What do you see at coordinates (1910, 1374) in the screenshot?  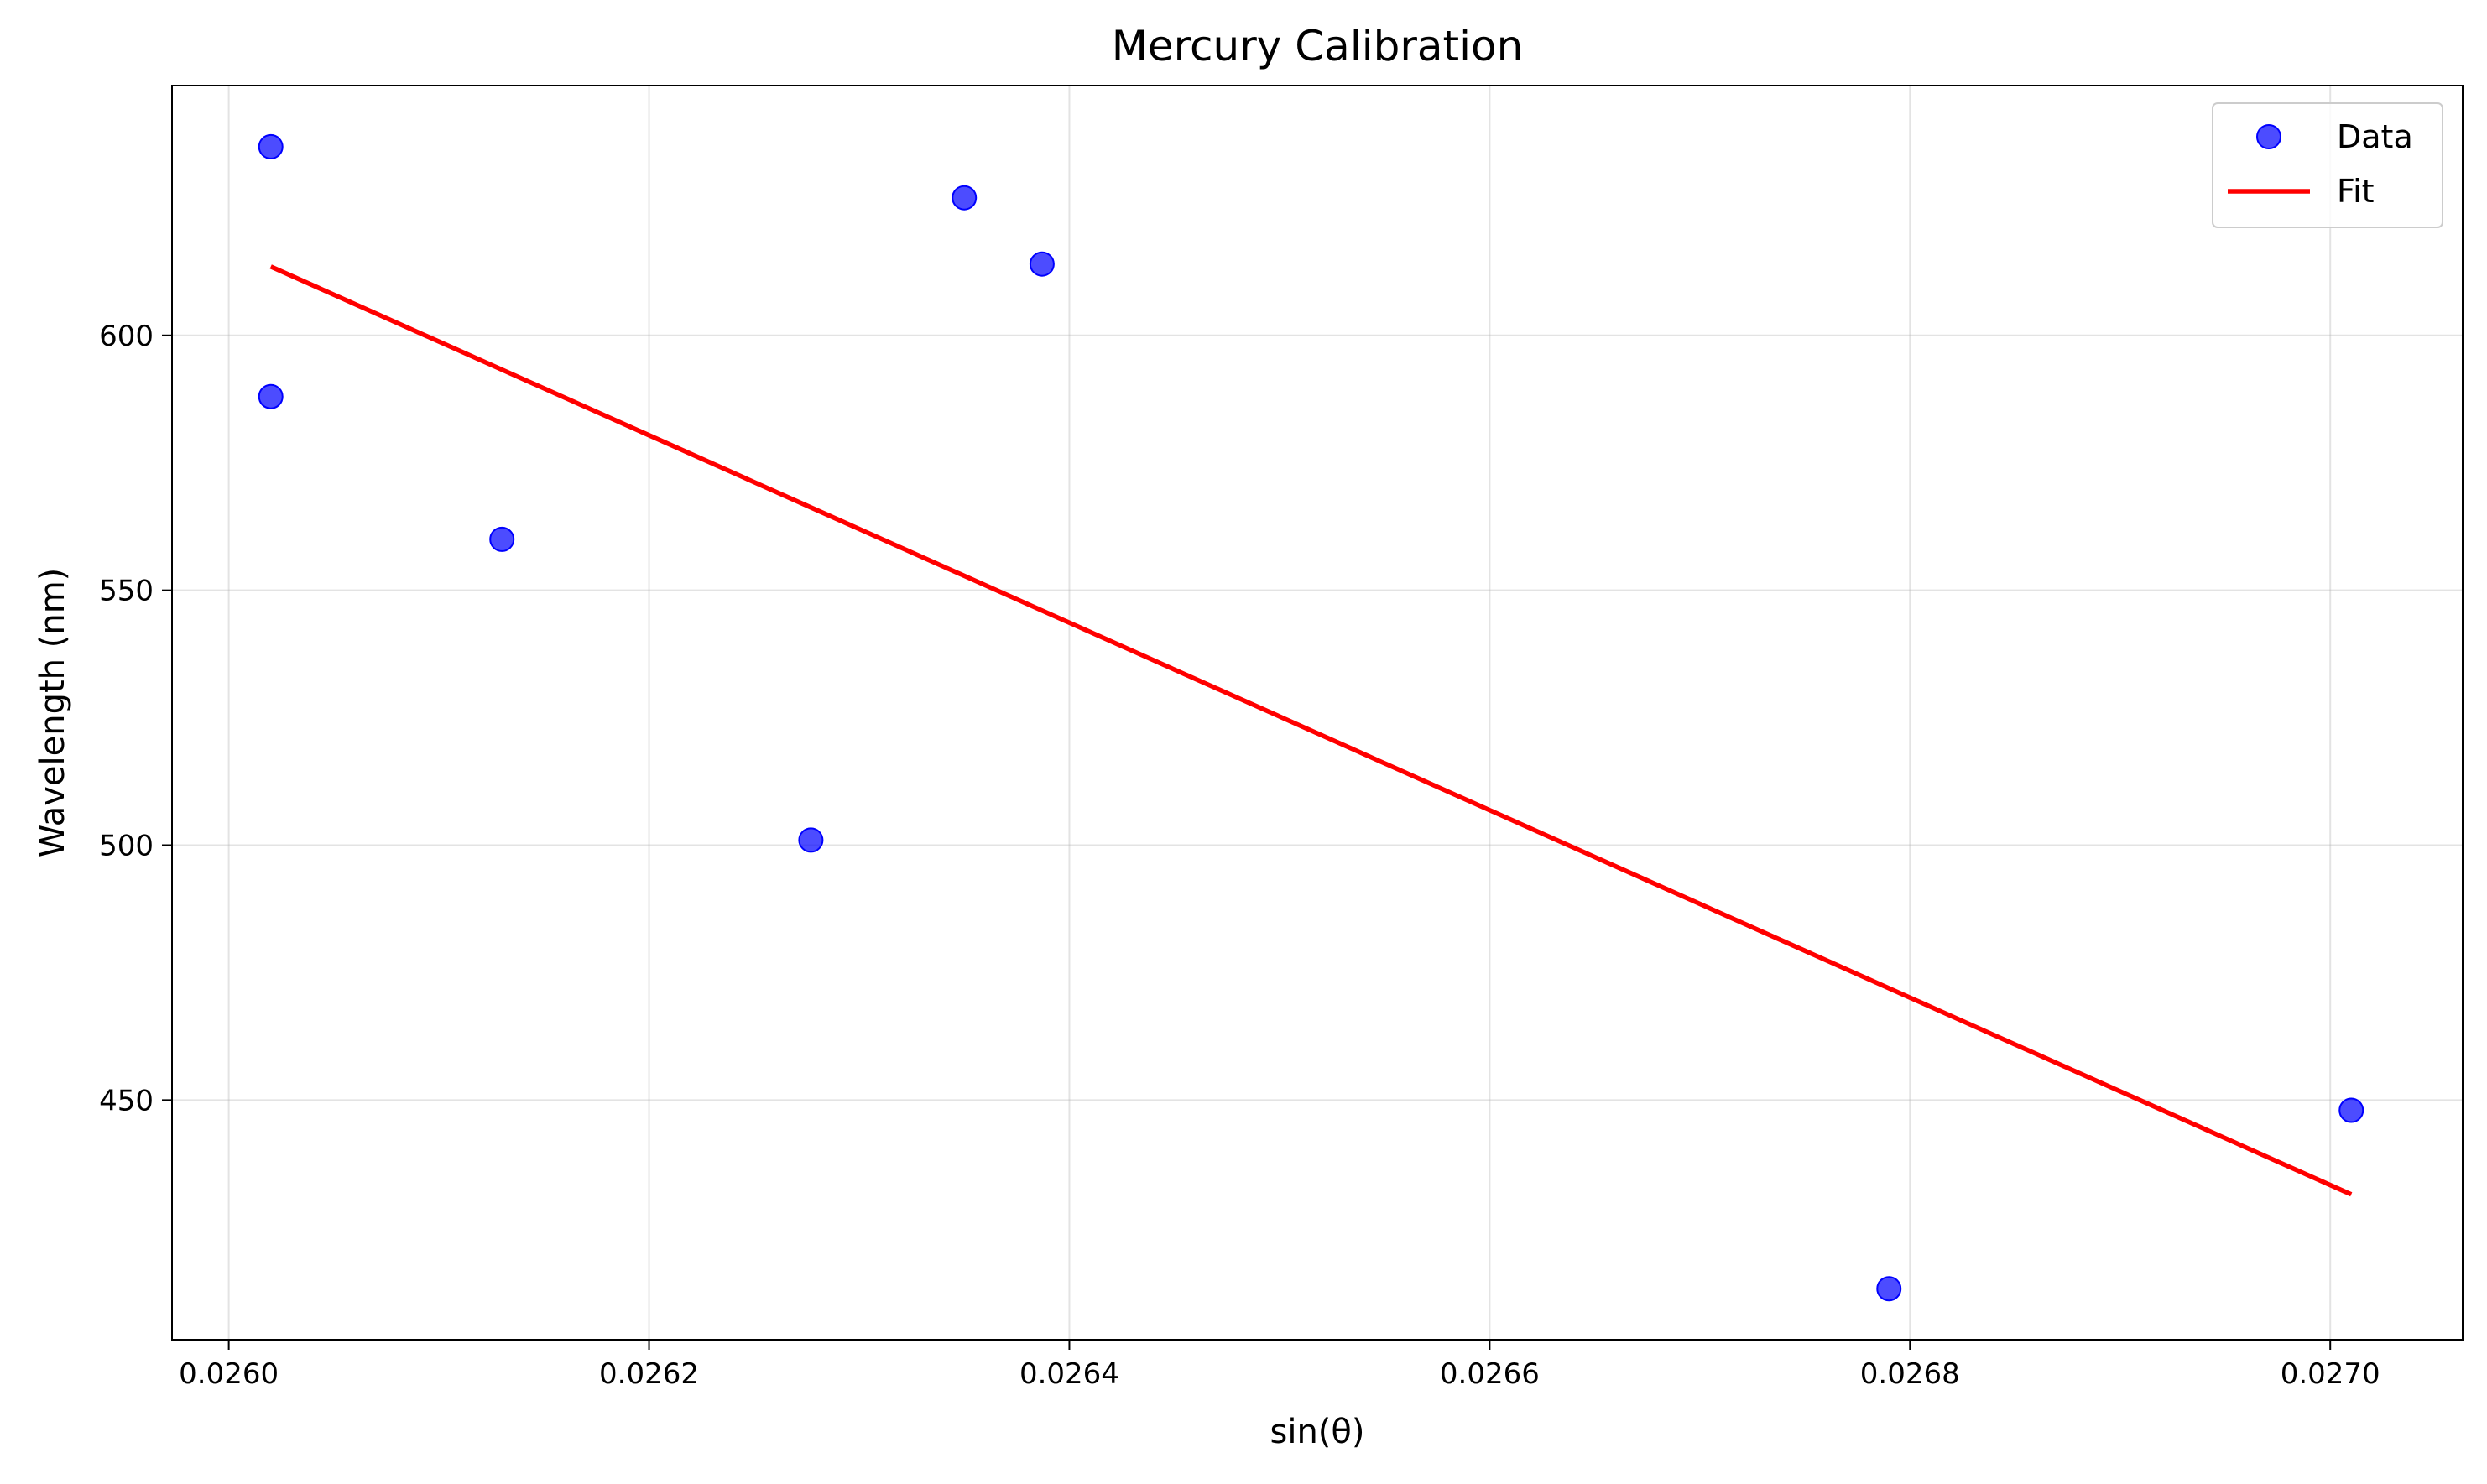 I see `x-tick-label: 0.0268` at bounding box center [1910, 1374].